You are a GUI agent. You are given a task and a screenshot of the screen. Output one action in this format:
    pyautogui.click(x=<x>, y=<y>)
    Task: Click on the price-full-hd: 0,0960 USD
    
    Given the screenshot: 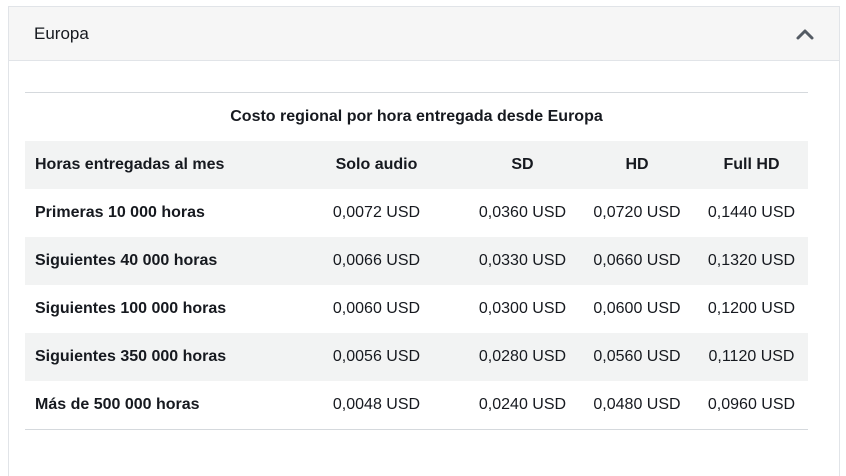 What is the action you would take?
    pyautogui.click(x=751, y=404)
    